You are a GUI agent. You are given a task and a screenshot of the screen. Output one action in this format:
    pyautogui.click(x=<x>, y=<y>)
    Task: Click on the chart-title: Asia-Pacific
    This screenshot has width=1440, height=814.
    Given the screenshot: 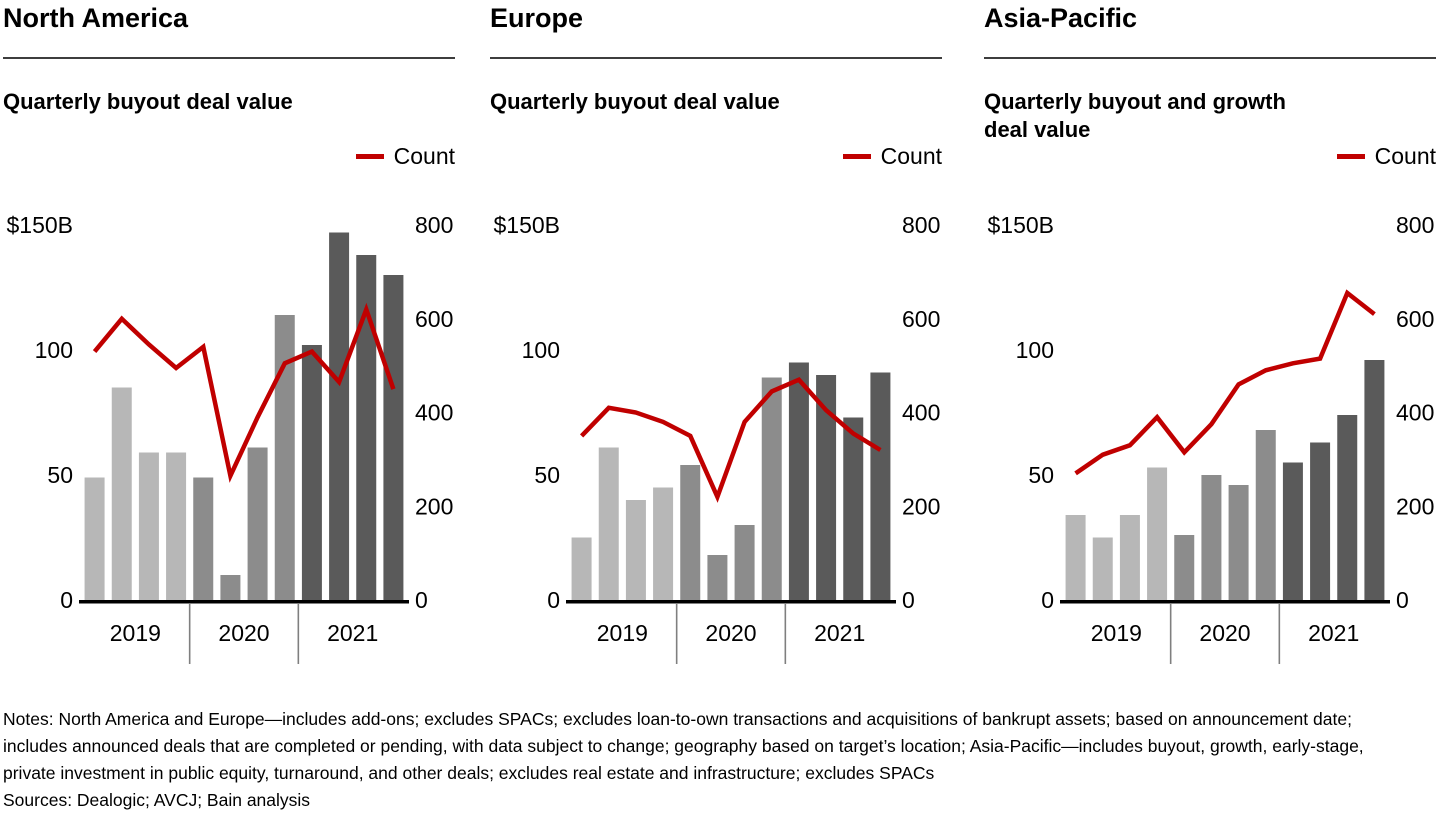 What is the action you would take?
    pyautogui.click(x=1061, y=18)
    